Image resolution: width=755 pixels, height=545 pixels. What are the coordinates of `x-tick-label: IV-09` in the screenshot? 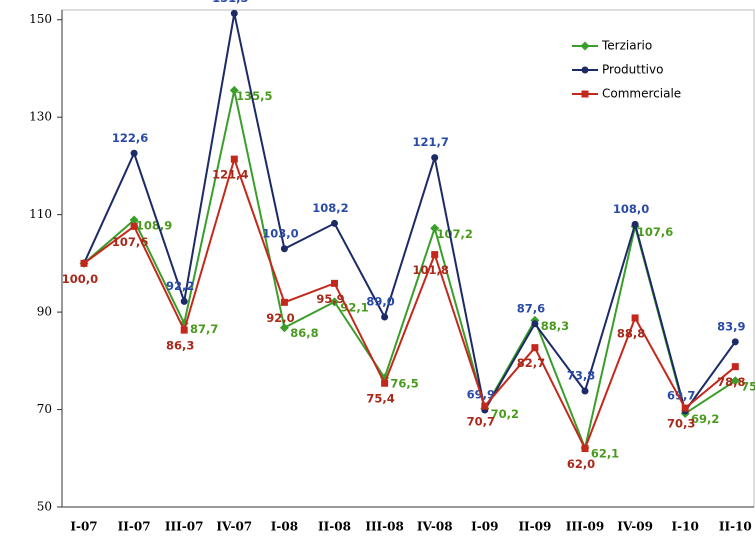 It's located at (635, 527).